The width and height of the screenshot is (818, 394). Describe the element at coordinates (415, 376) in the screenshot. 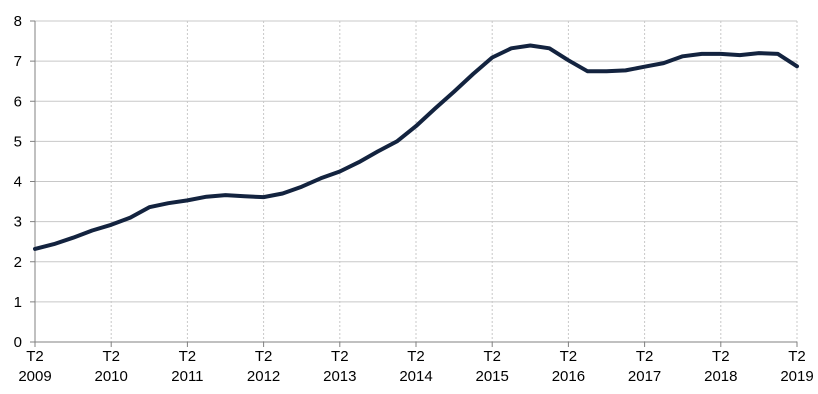

I see `x-tick-year: 2014` at that location.